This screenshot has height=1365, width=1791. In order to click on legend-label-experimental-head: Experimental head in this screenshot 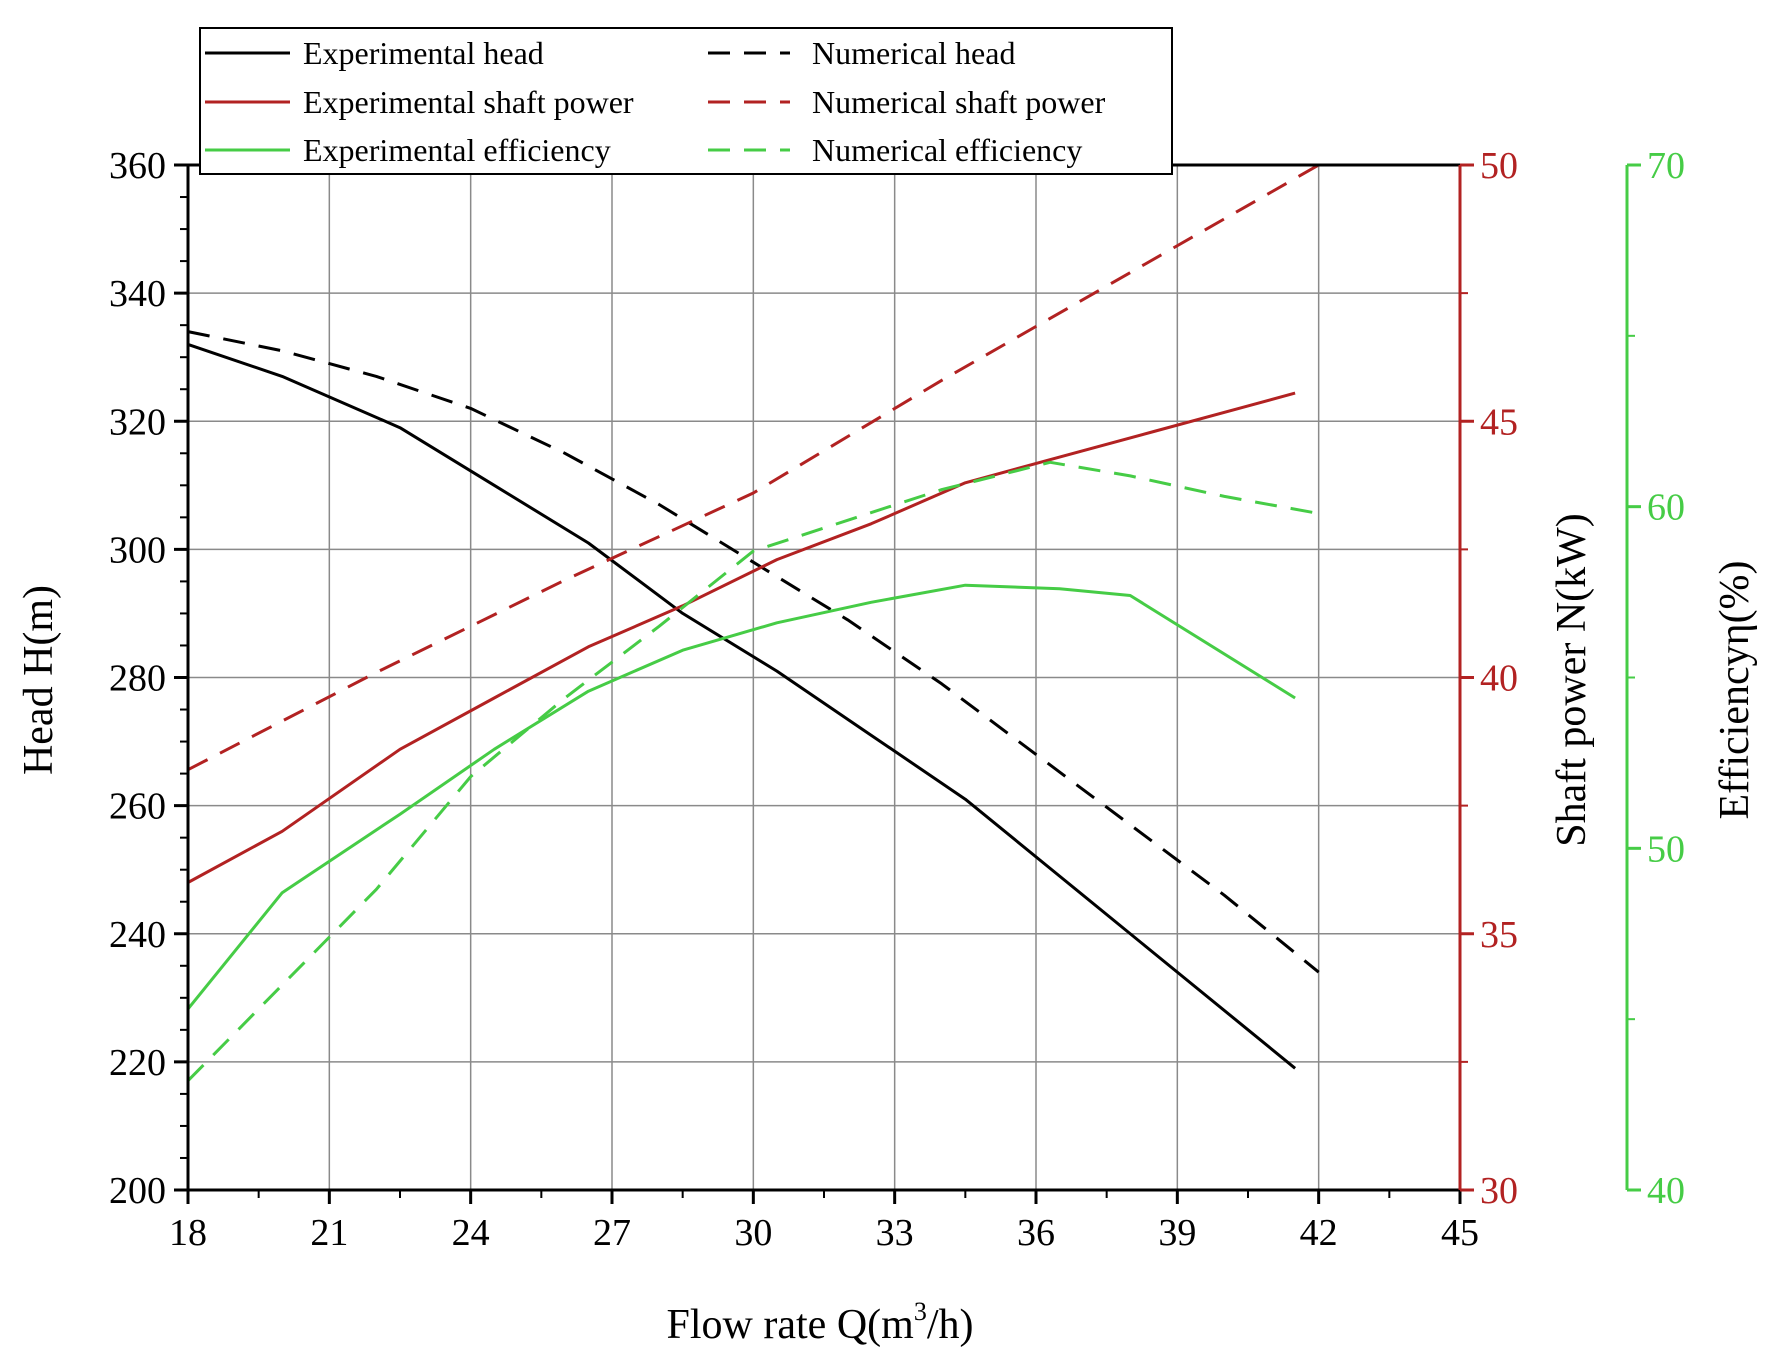, I will do `click(423, 53)`.